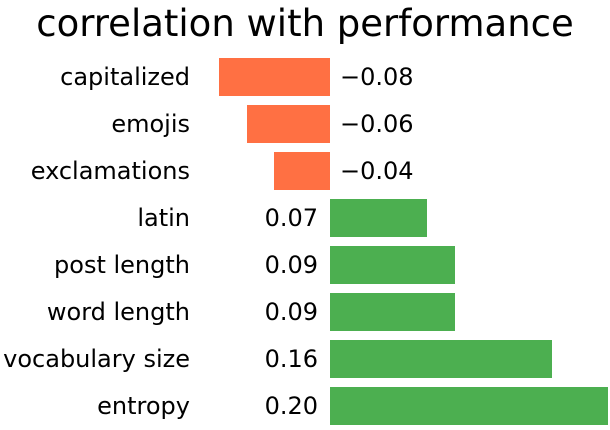  What do you see at coordinates (125, 77) in the screenshot?
I see `category-label: capitalized` at bounding box center [125, 77].